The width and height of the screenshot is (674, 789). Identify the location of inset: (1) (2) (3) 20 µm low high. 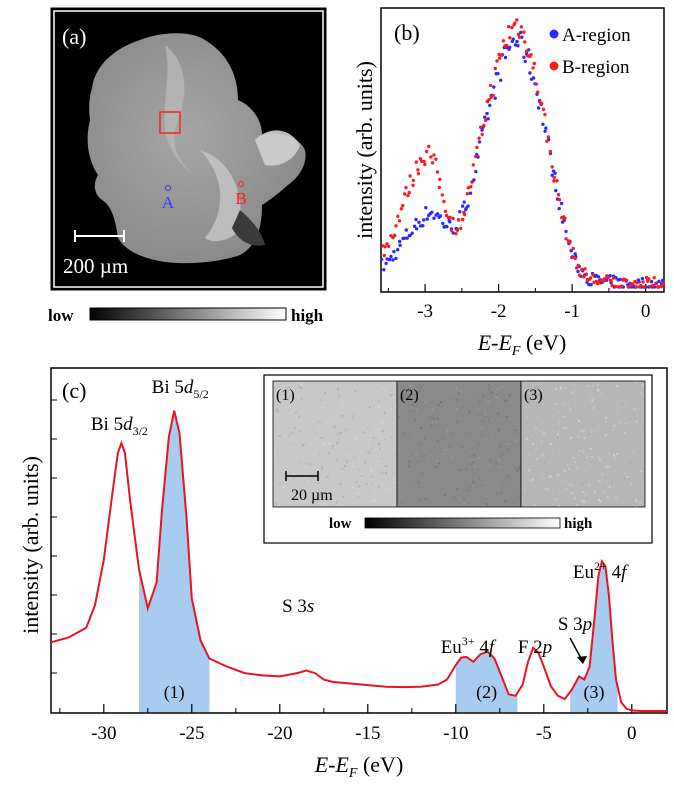
(458, 459).